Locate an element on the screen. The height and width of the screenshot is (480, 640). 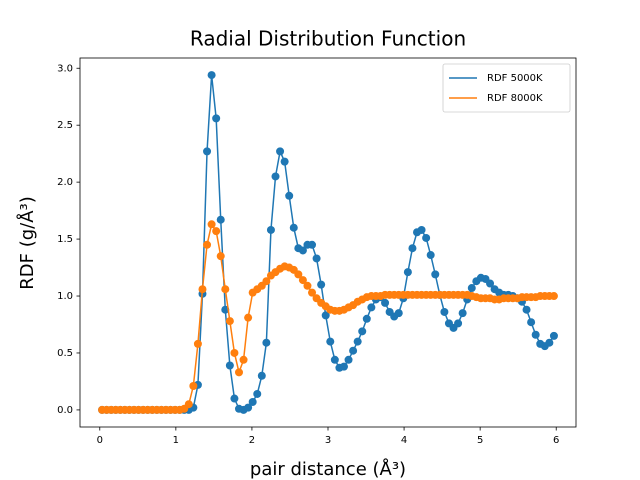
legend-label: RDF 8000K is located at coordinates (515, 98).